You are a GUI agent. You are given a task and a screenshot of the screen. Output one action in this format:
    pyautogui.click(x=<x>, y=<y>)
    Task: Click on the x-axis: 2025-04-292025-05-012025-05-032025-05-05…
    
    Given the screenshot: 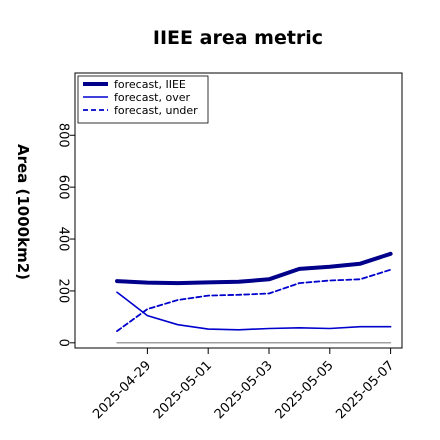 What is the action you would take?
    pyautogui.click(x=243, y=385)
    